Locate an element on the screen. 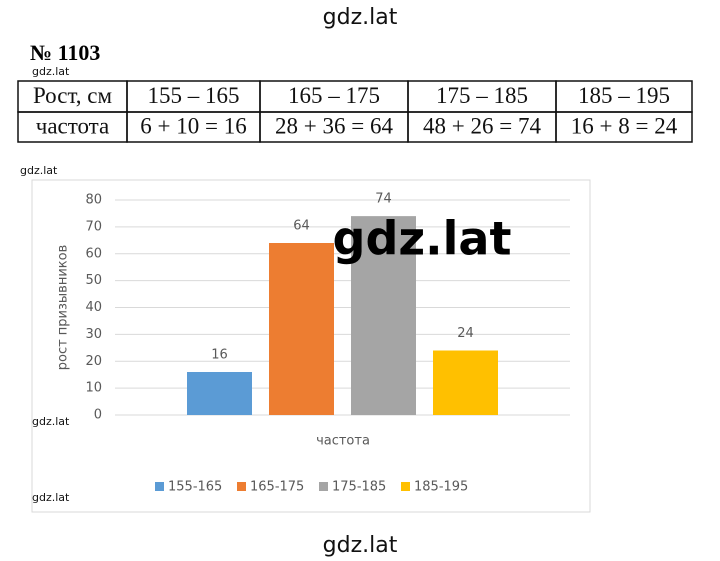 The height and width of the screenshot is (561, 720). table-cell is located at coordinates (624, 127).